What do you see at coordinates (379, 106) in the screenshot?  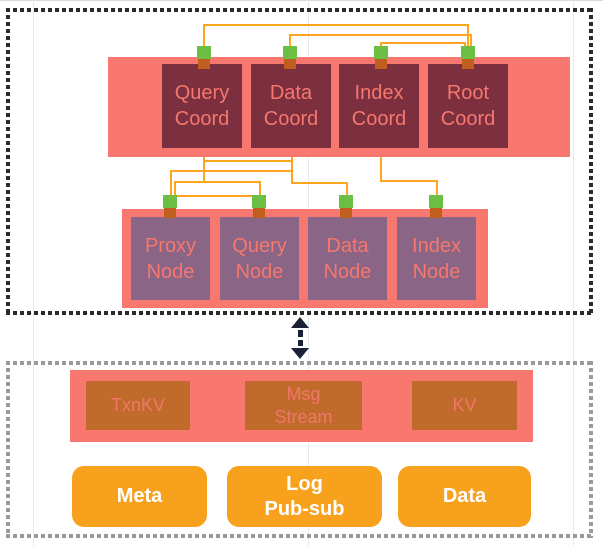 I see `index-coord-box: Index Coord` at bounding box center [379, 106].